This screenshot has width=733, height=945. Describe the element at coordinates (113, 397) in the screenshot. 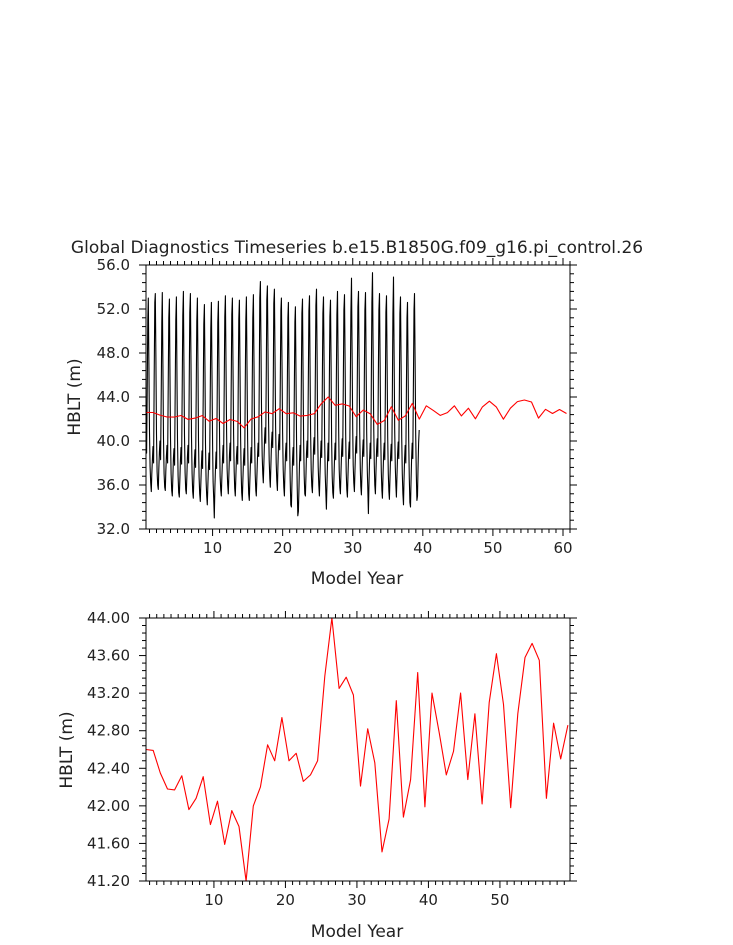

I see `y-tick-label: 44.0` at that location.